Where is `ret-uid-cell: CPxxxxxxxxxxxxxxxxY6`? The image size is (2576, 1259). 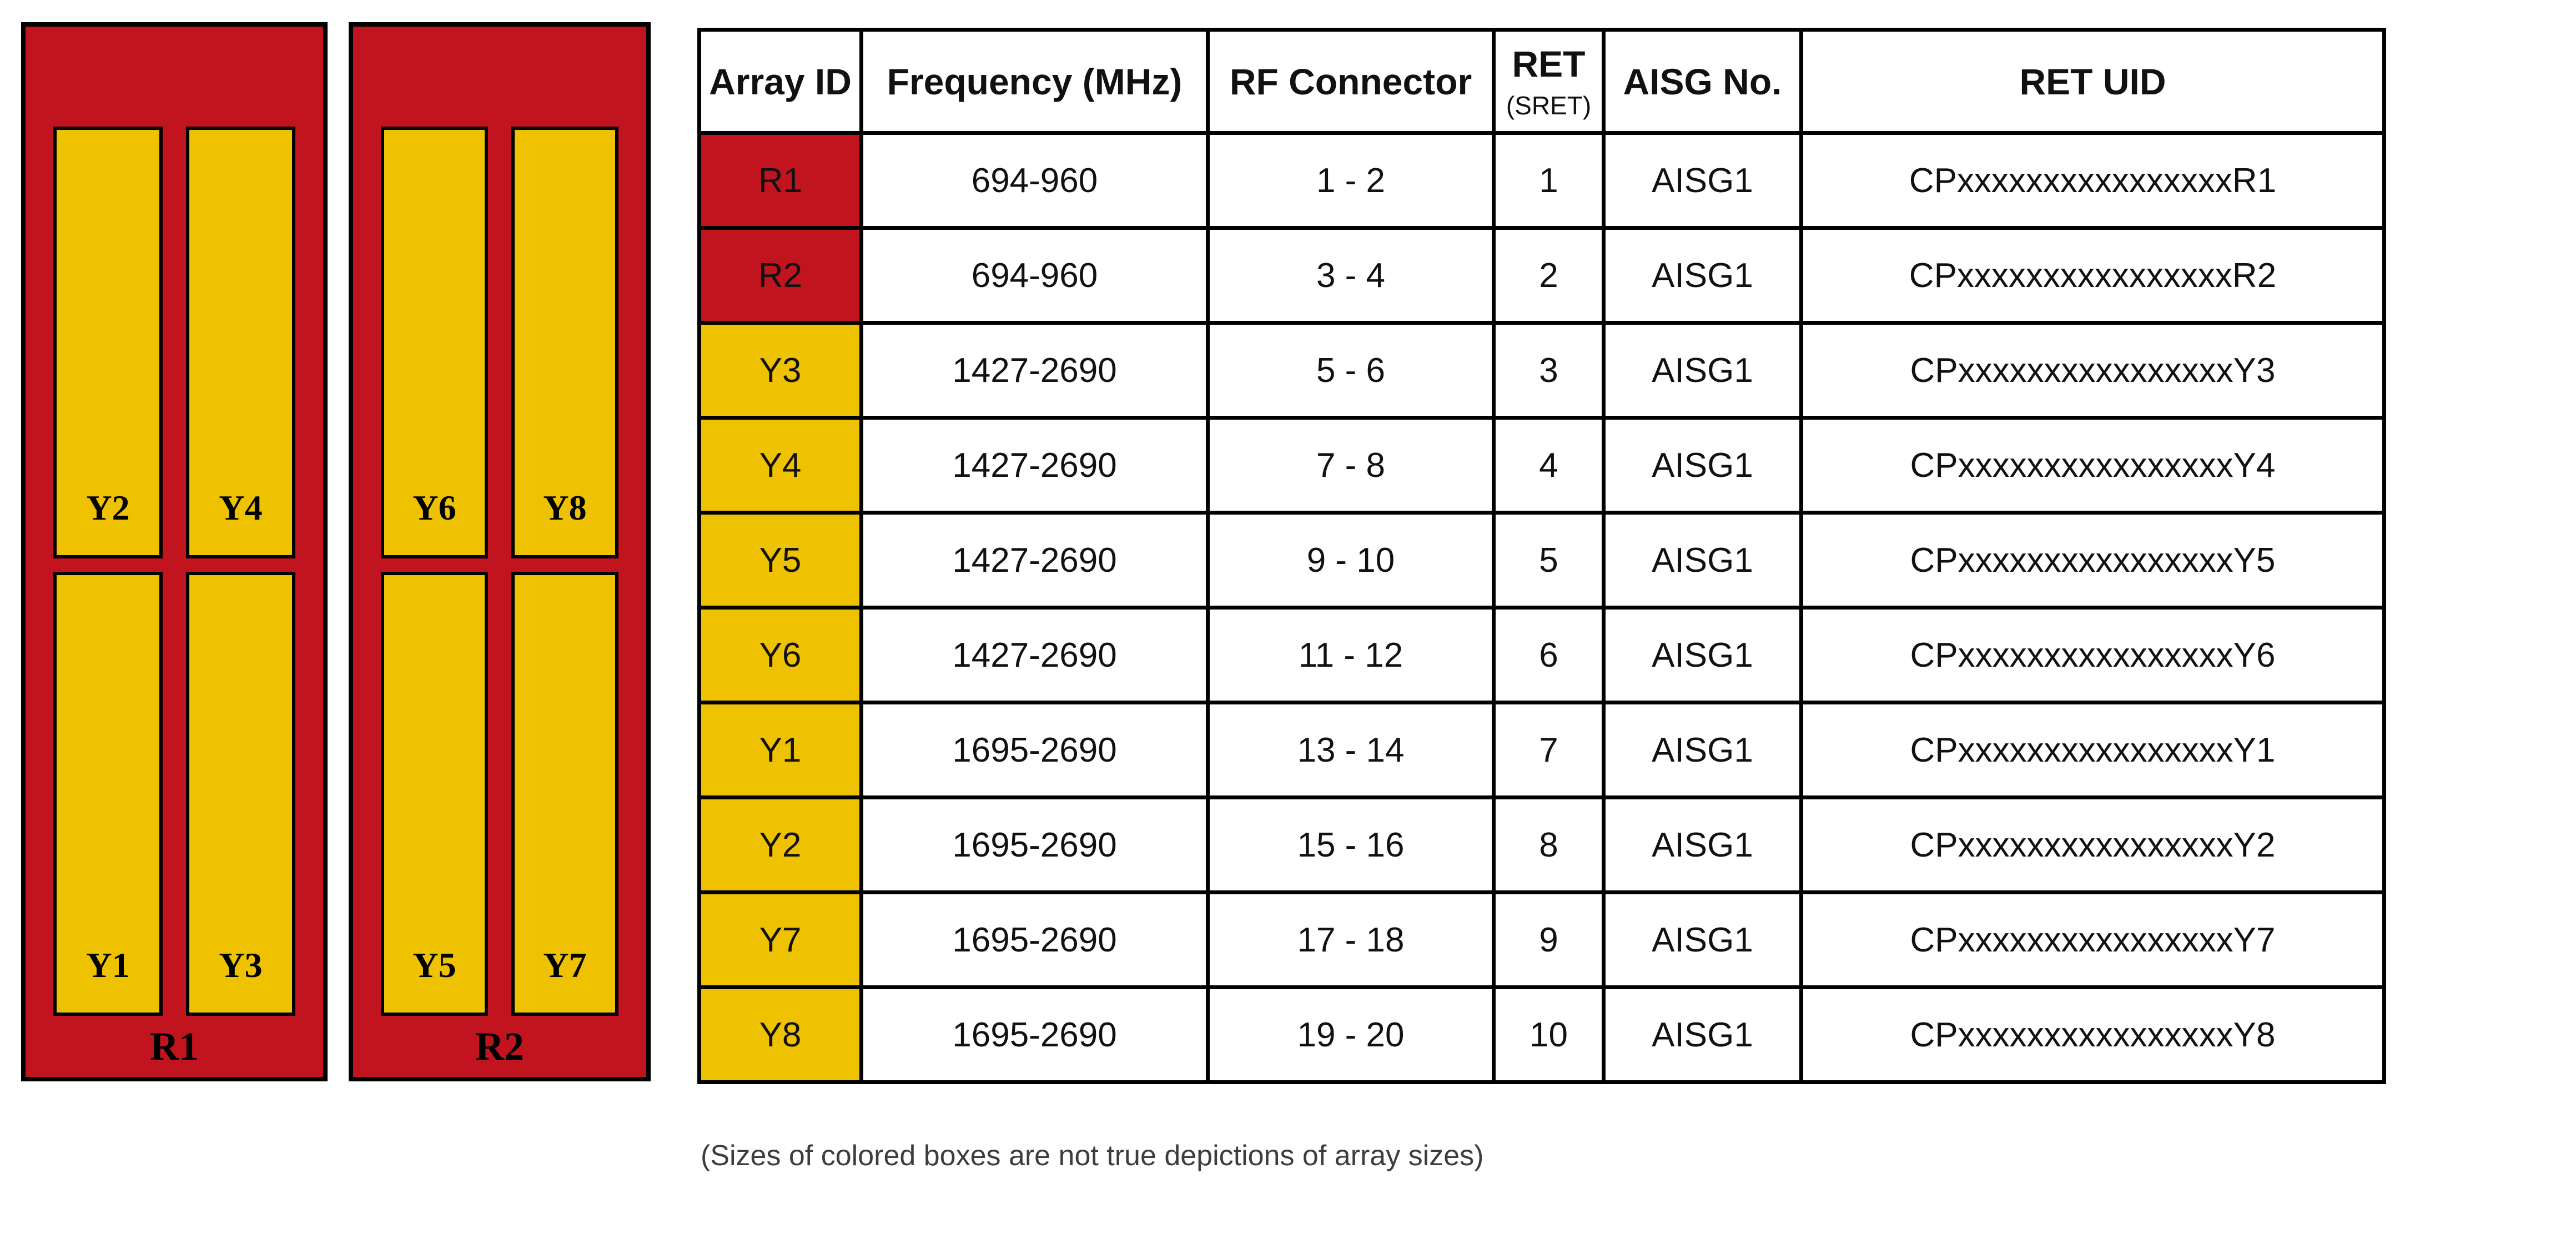 ret-uid-cell: CPxxxxxxxxxxxxxxxxY6 is located at coordinates (2092, 655).